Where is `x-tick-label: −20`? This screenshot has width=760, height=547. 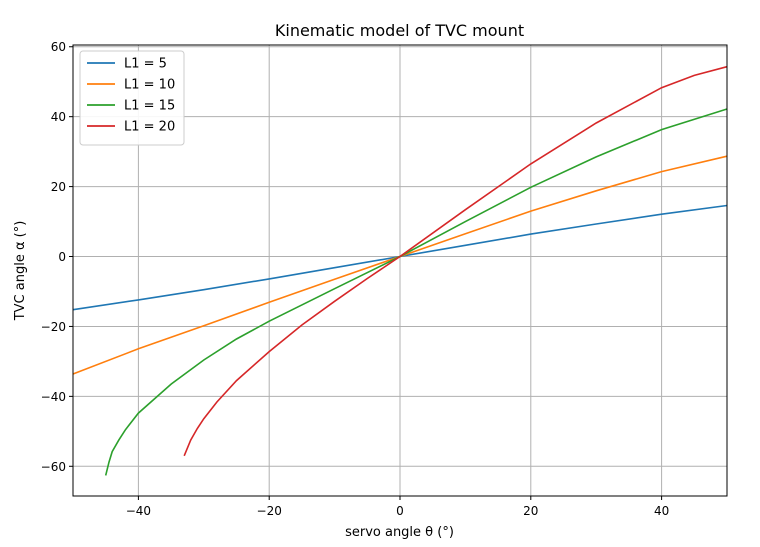
x-tick-label: −20 is located at coordinates (269, 511).